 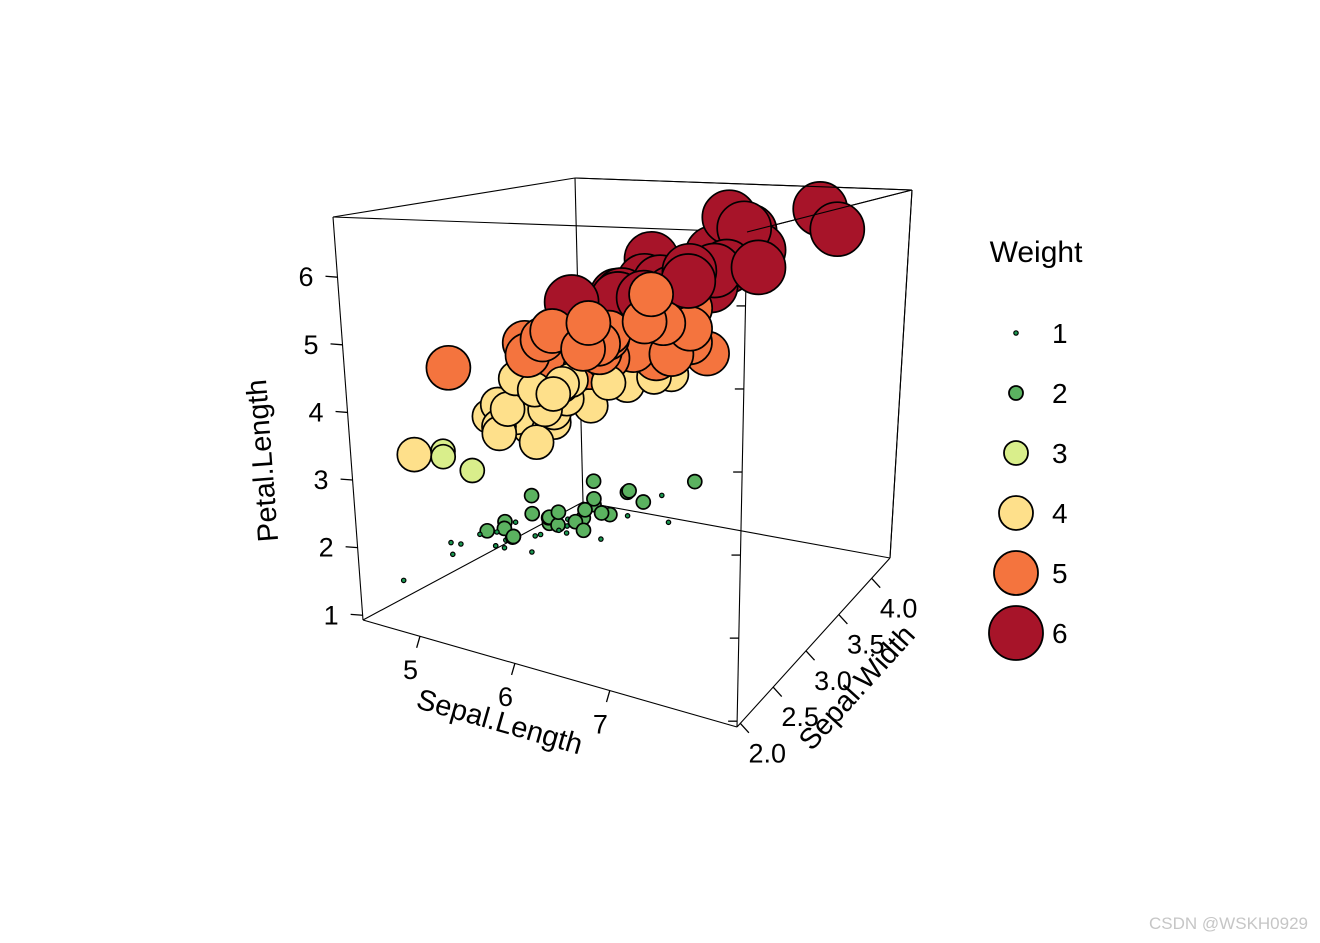 What do you see at coordinates (768, 753) in the screenshot?
I see `y-tick-label: 2.0` at bounding box center [768, 753].